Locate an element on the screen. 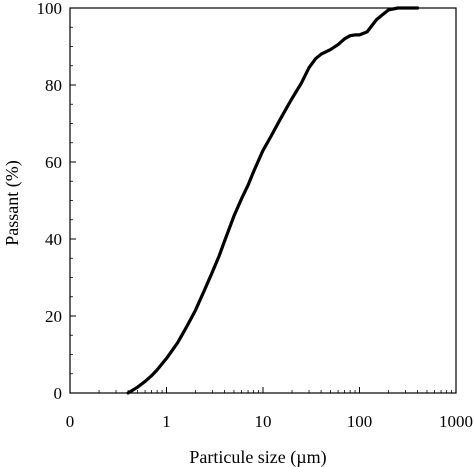 The image size is (474, 467). x-tick-label: 100 is located at coordinates (360, 421).